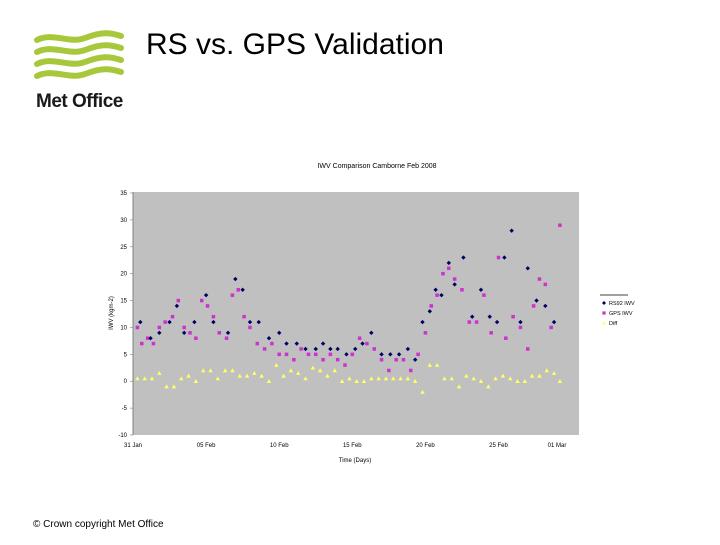 The width and height of the screenshot is (720, 545). I want to click on legend-label: GPS IWV, so click(621, 314).